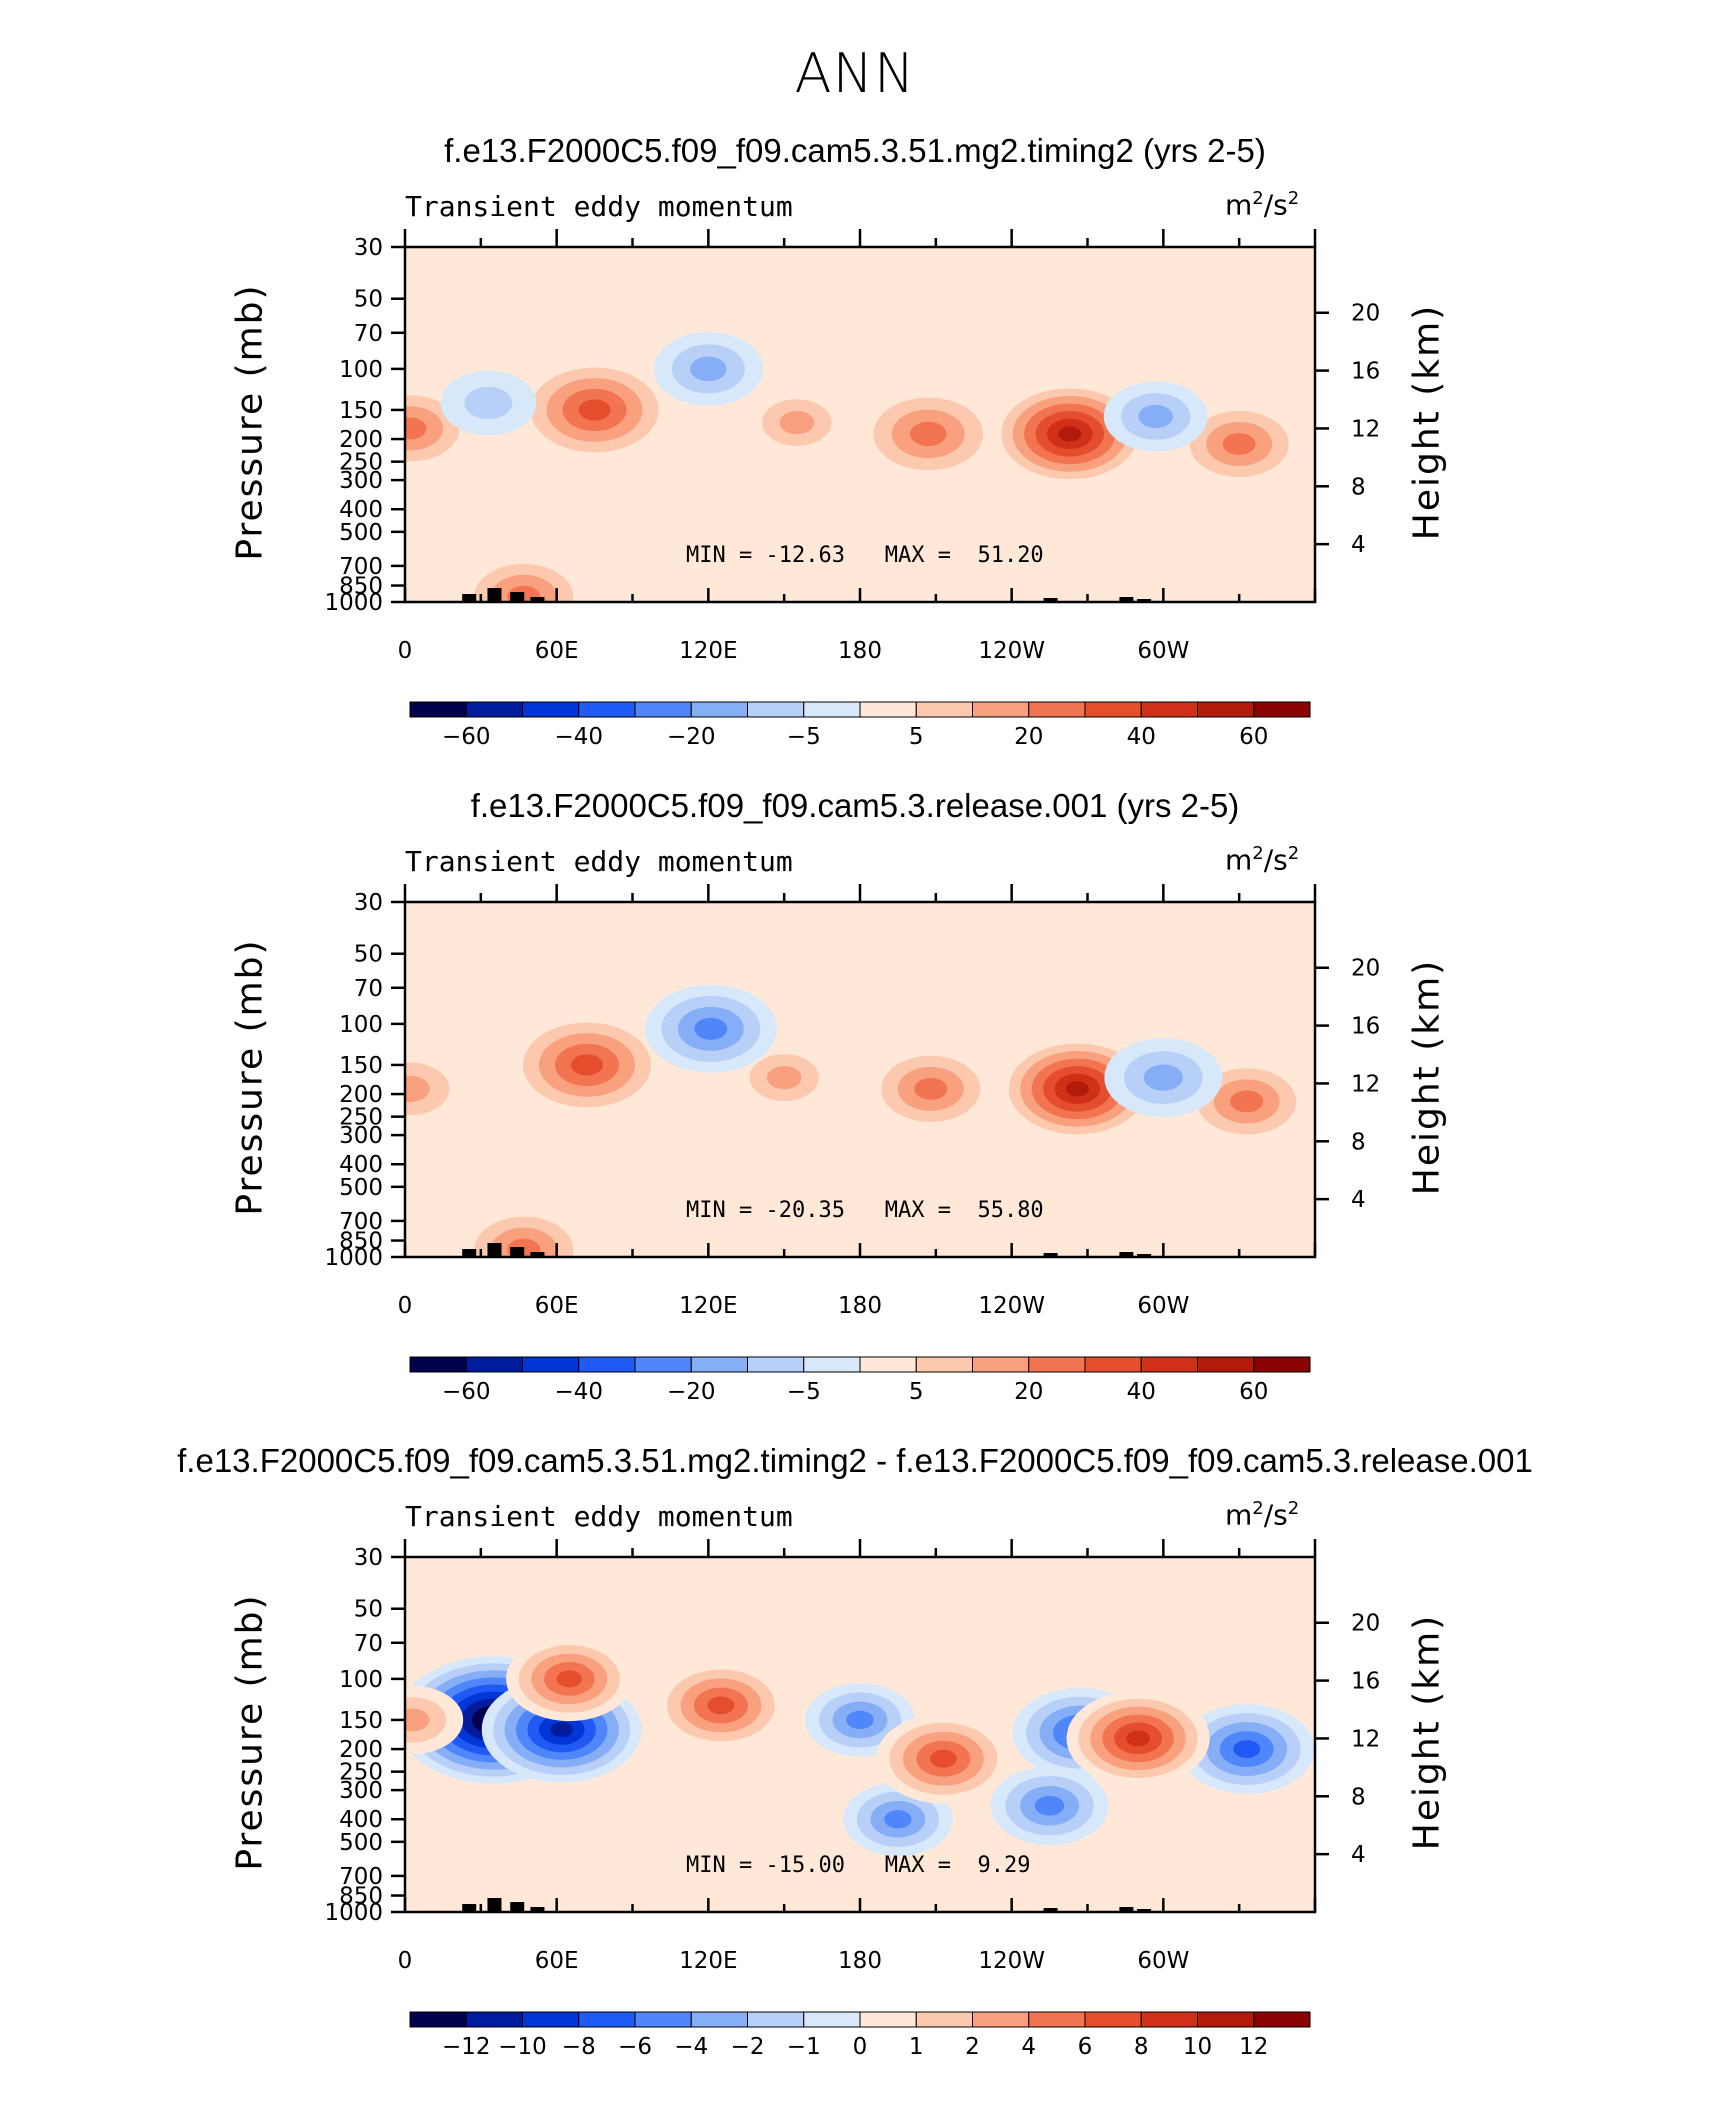  Describe the element at coordinates (865, 555) in the screenshot. I see `min-max-readout: MIN = -12.63 MAX = 51.20` at that location.